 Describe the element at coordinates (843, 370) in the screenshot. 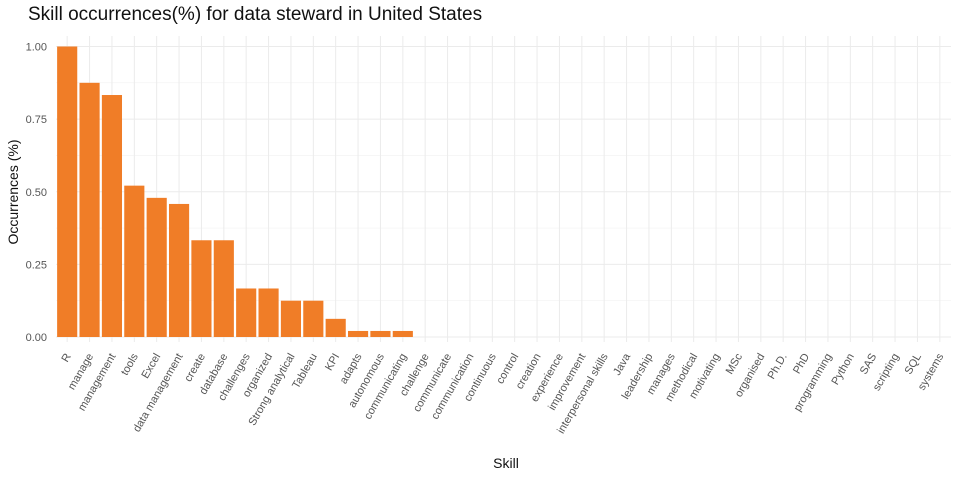

I see `x-tick-label: Python` at that location.